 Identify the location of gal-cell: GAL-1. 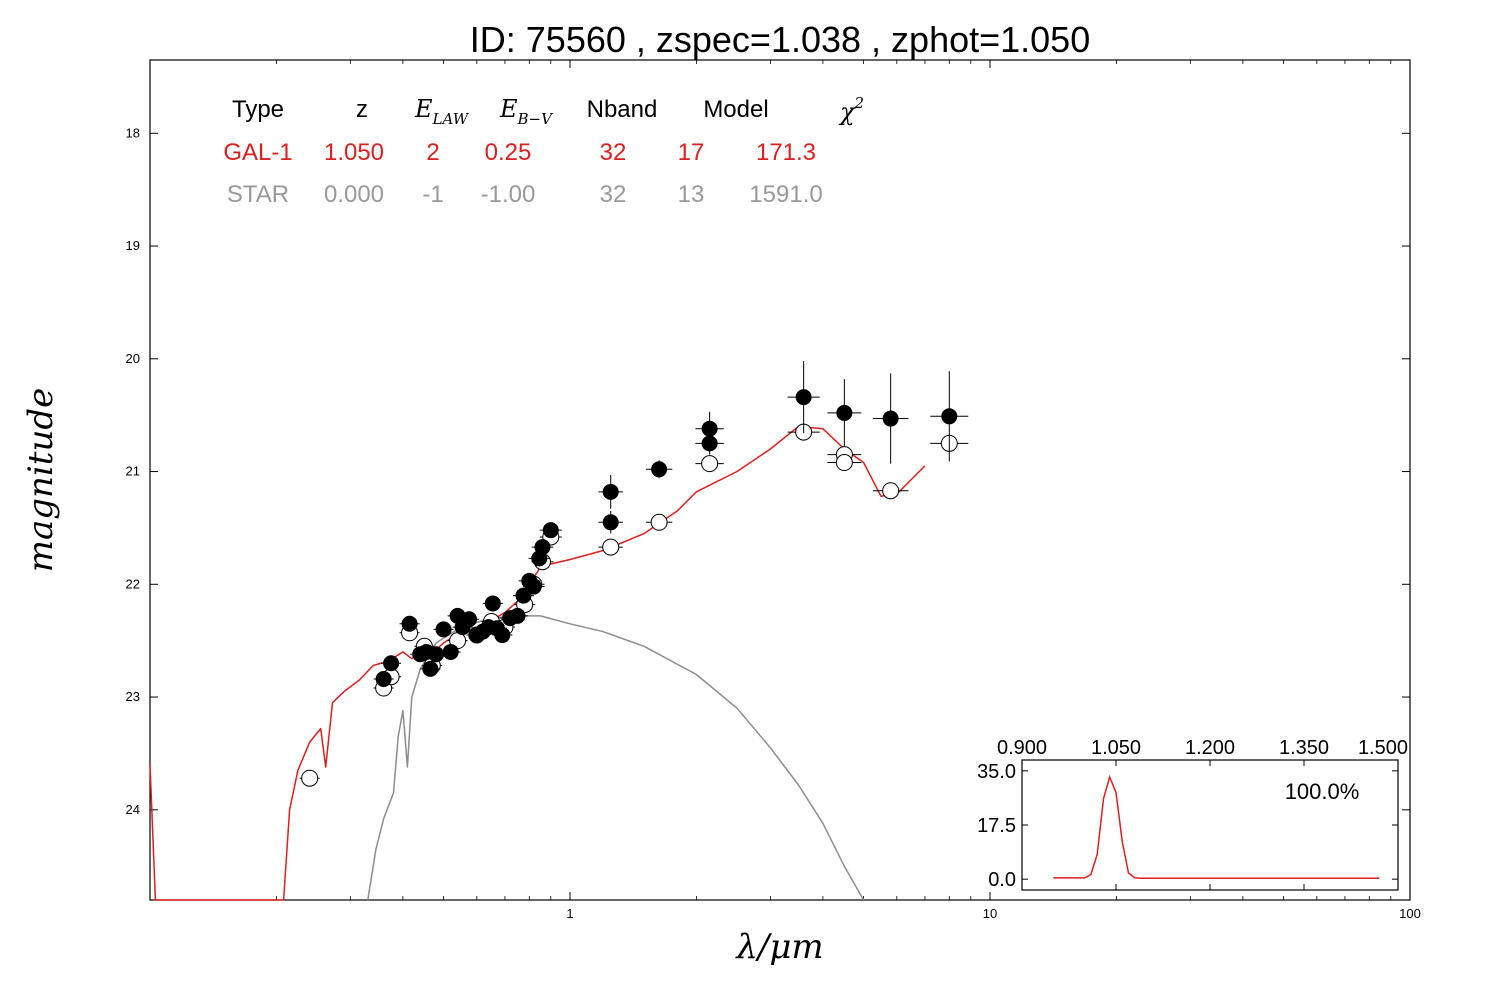
(257, 152).